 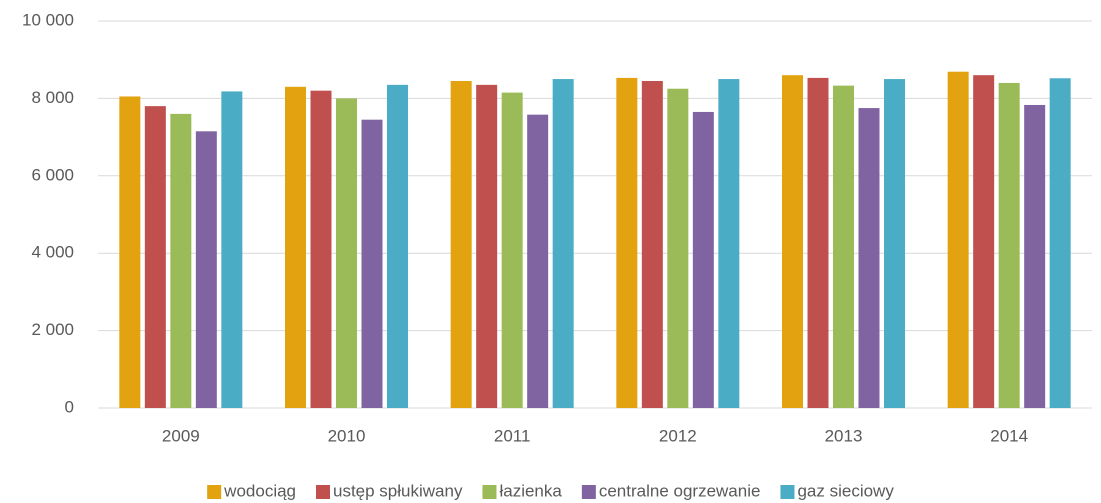 I want to click on legend-label: centralne ogrzewanie, so click(x=680, y=490).